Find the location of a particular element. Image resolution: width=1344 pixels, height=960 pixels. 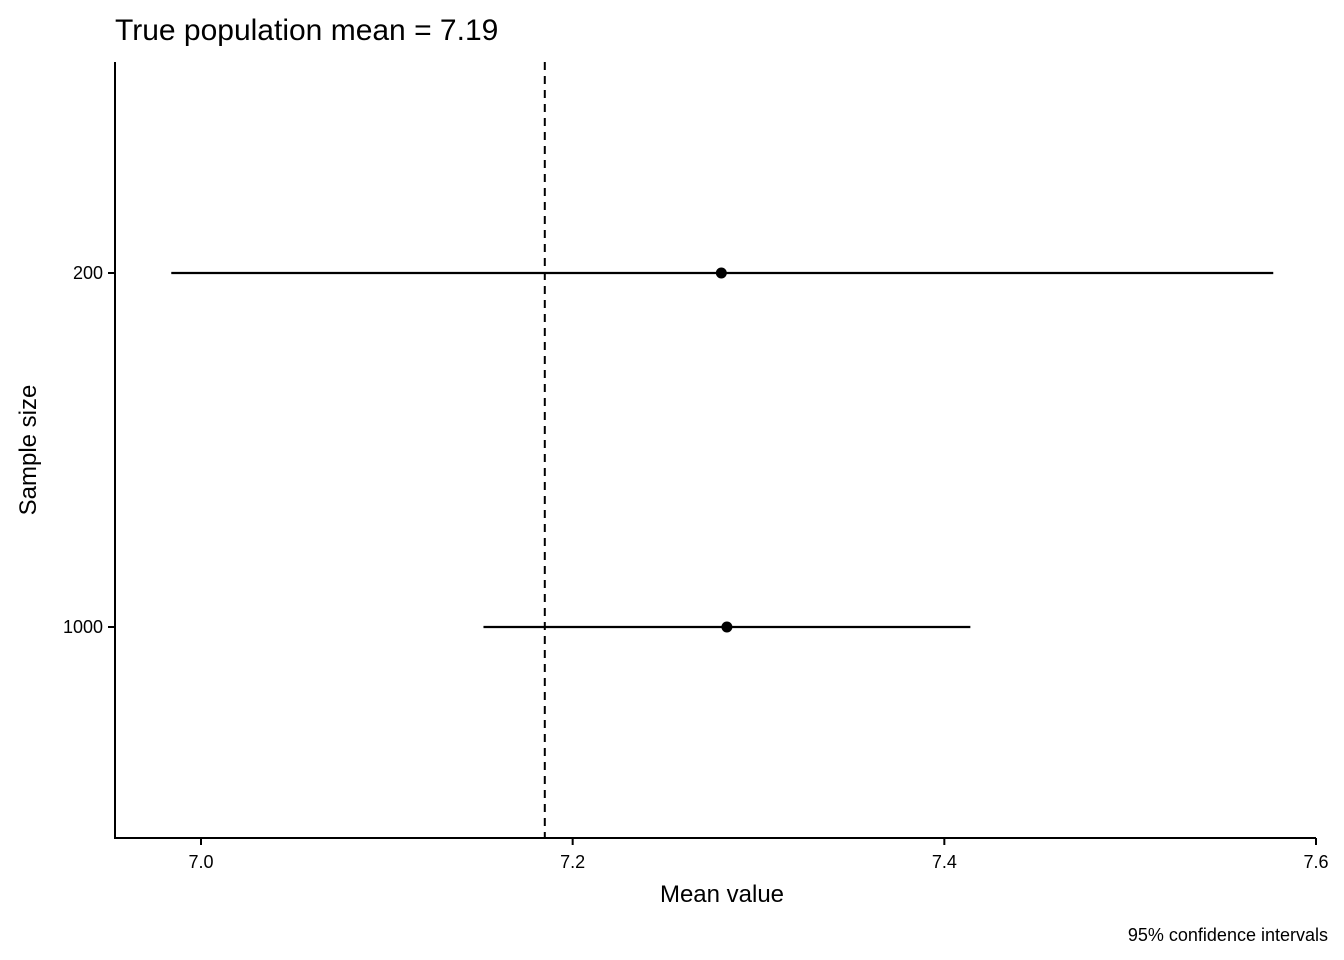

y-tick-label: 200 is located at coordinates (88, 273).